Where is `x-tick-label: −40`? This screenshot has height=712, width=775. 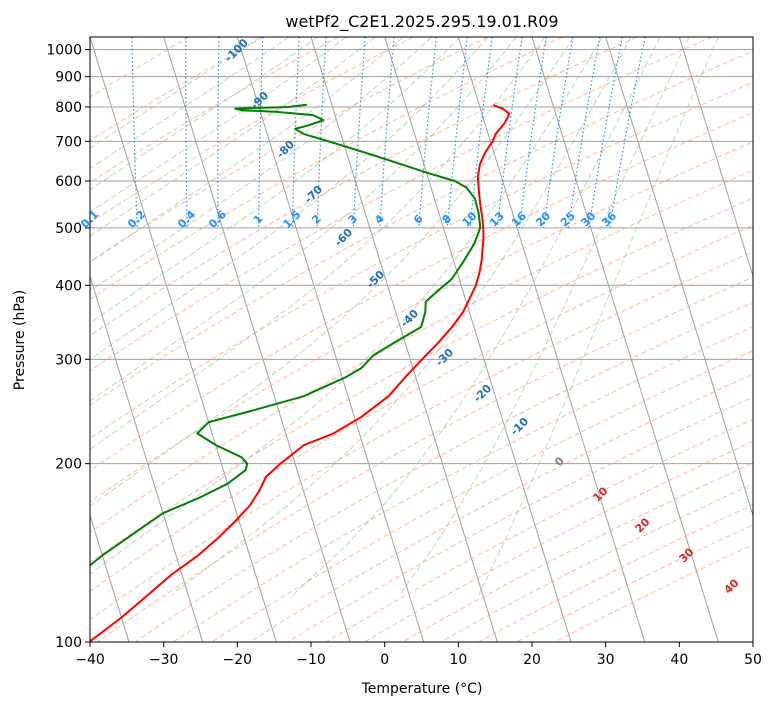
x-tick-label: −40 is located at coordinates (90, 660).